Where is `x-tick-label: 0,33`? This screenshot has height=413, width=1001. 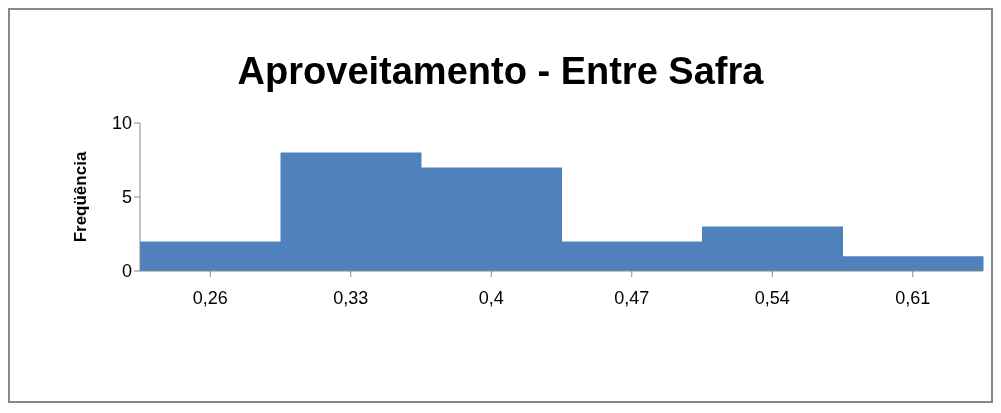
x-tick-label: 0,33 is located at coordinates (351, 297).